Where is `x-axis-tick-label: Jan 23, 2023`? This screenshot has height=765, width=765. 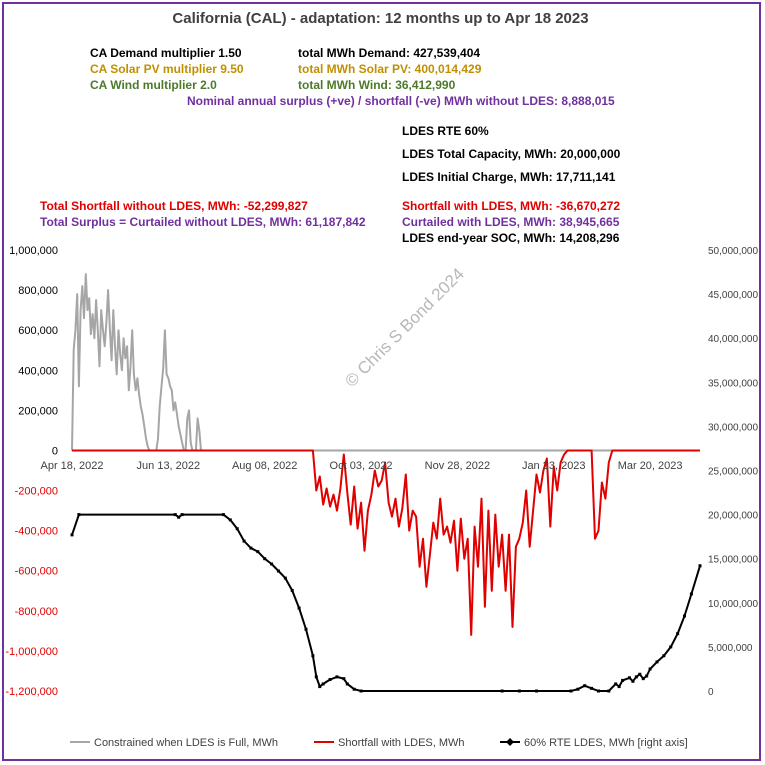
x-axis-tick-label: Jan 23, 2023 is located at coordinates (554, 466).